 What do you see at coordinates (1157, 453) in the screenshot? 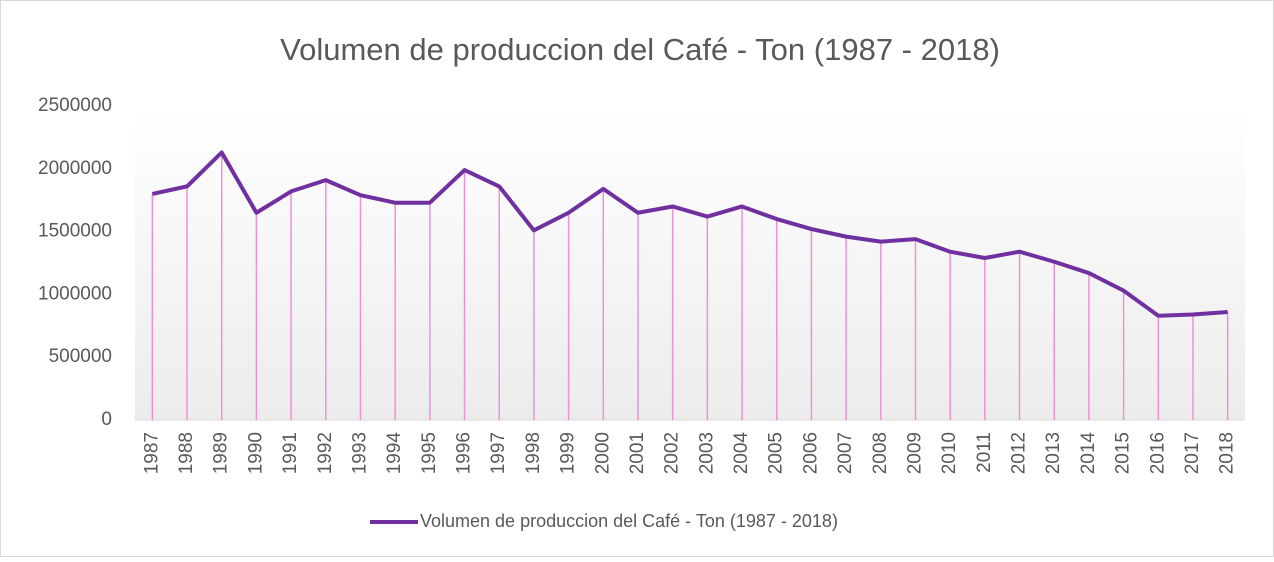
I see `x-tick-label: 2016` at bounding box center [1157, 453].